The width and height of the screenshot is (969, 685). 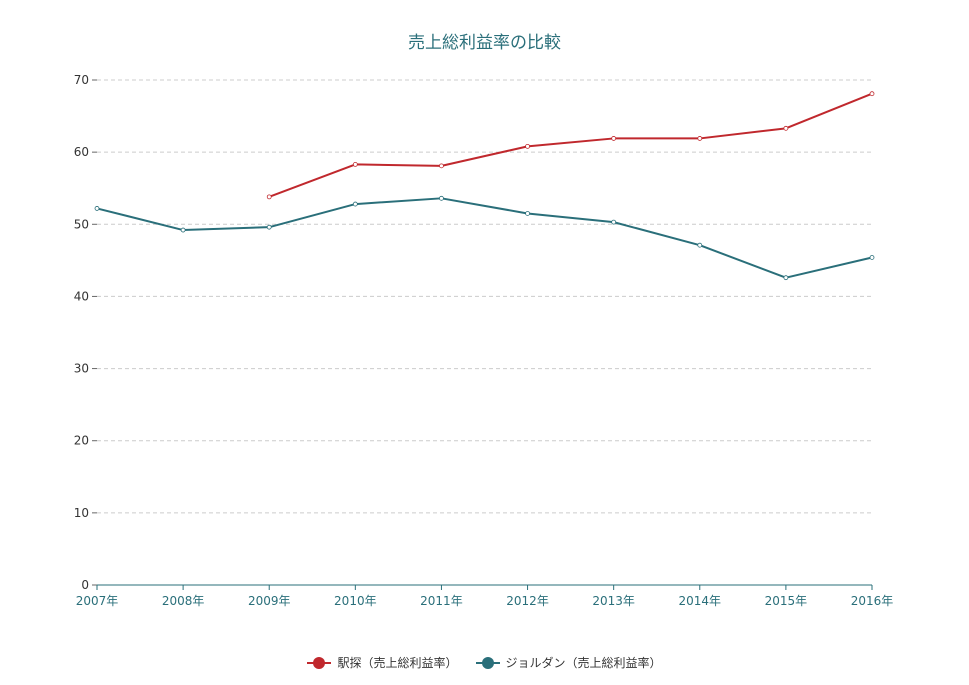 I want to click on legend-item-ekitan: 駅探（売上総利益率）, so click(x=382, y=662).